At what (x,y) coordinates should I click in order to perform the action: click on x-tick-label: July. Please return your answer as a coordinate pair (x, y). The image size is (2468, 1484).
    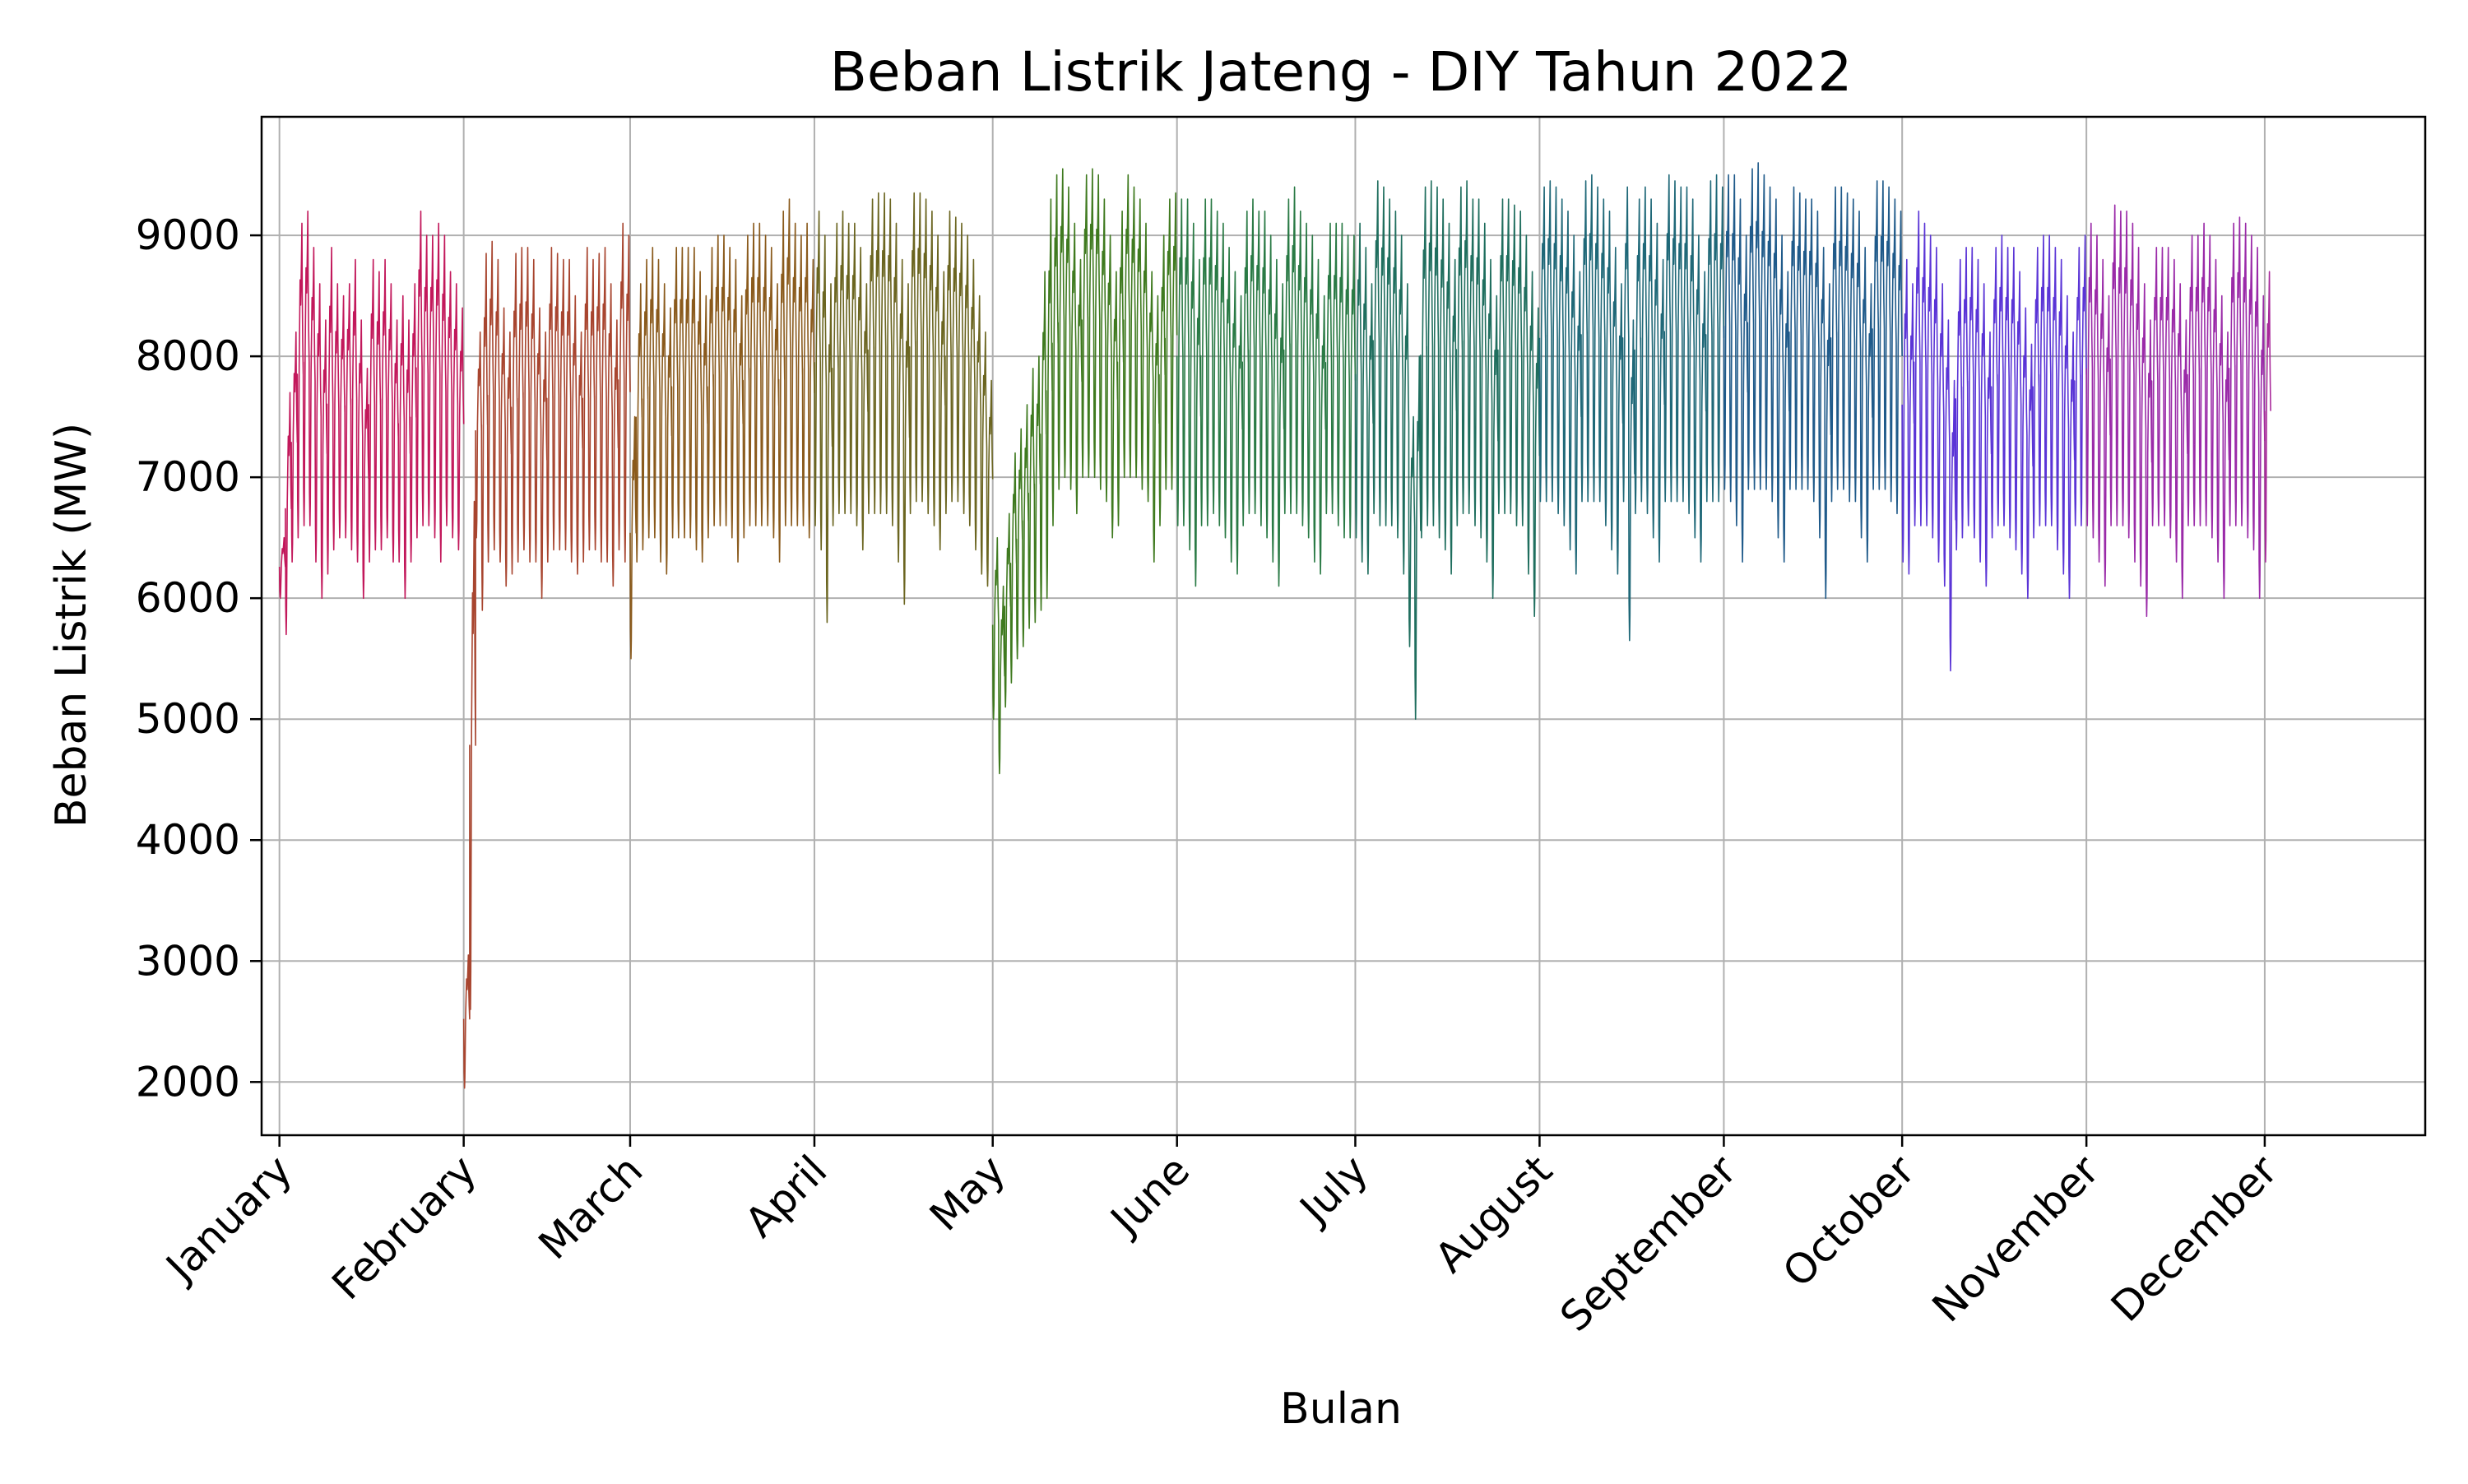
    Looking at the image, I should click on (1333, 1190).